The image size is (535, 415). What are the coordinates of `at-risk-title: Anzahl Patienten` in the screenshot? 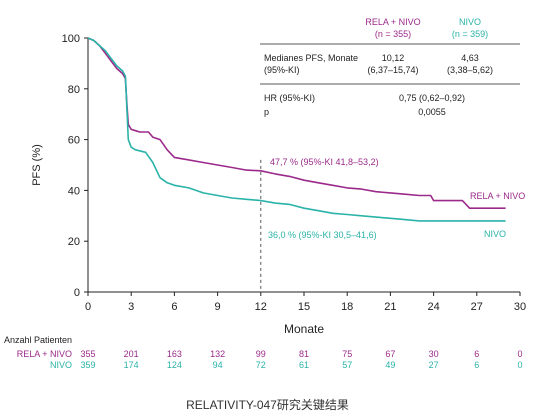 It's located at (38, 340).